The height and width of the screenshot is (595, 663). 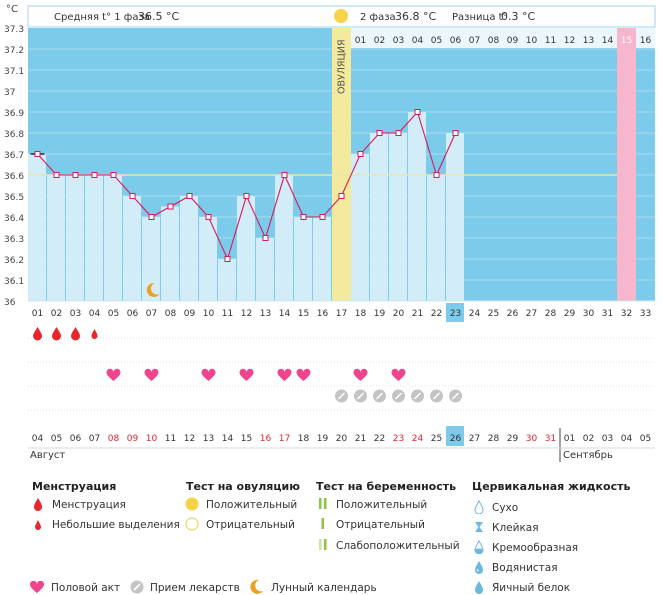 I want to click on dry-drop-icon, so click(x=479, y=507).